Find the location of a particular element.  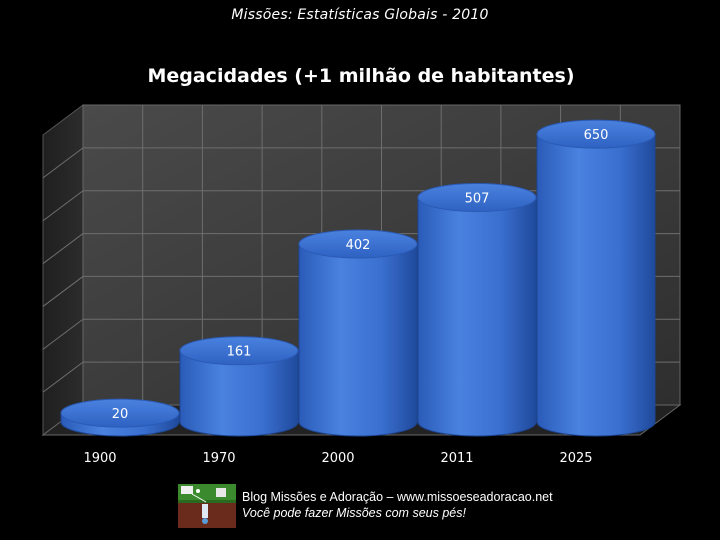

blog-logo-icon is located at coordinates (207, 506).